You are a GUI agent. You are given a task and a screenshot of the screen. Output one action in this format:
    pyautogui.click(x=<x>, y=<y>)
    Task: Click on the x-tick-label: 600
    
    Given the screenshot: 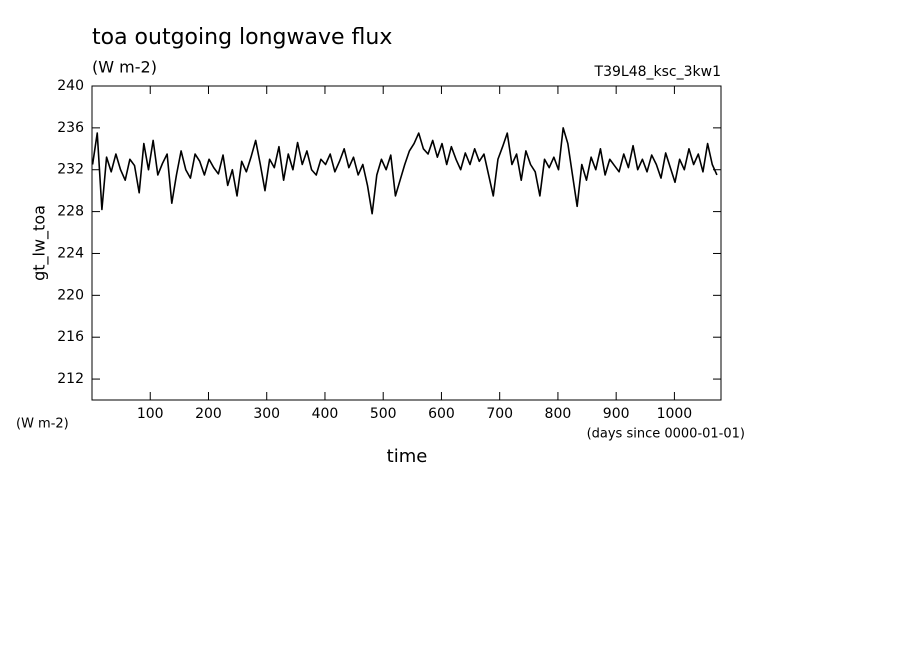 What is the action you would take?
    pyautogui.click(x=441, y=414)
    